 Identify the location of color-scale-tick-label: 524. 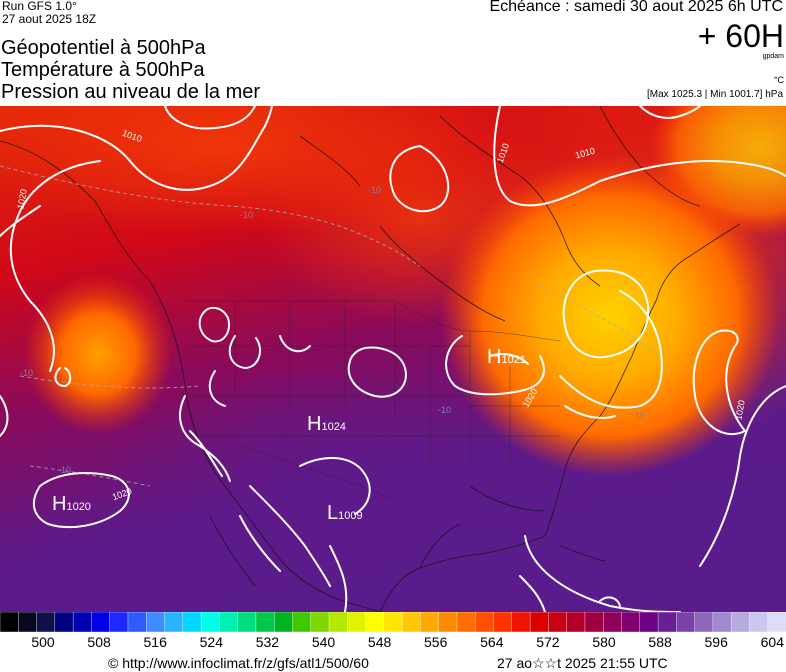
(211, 642).